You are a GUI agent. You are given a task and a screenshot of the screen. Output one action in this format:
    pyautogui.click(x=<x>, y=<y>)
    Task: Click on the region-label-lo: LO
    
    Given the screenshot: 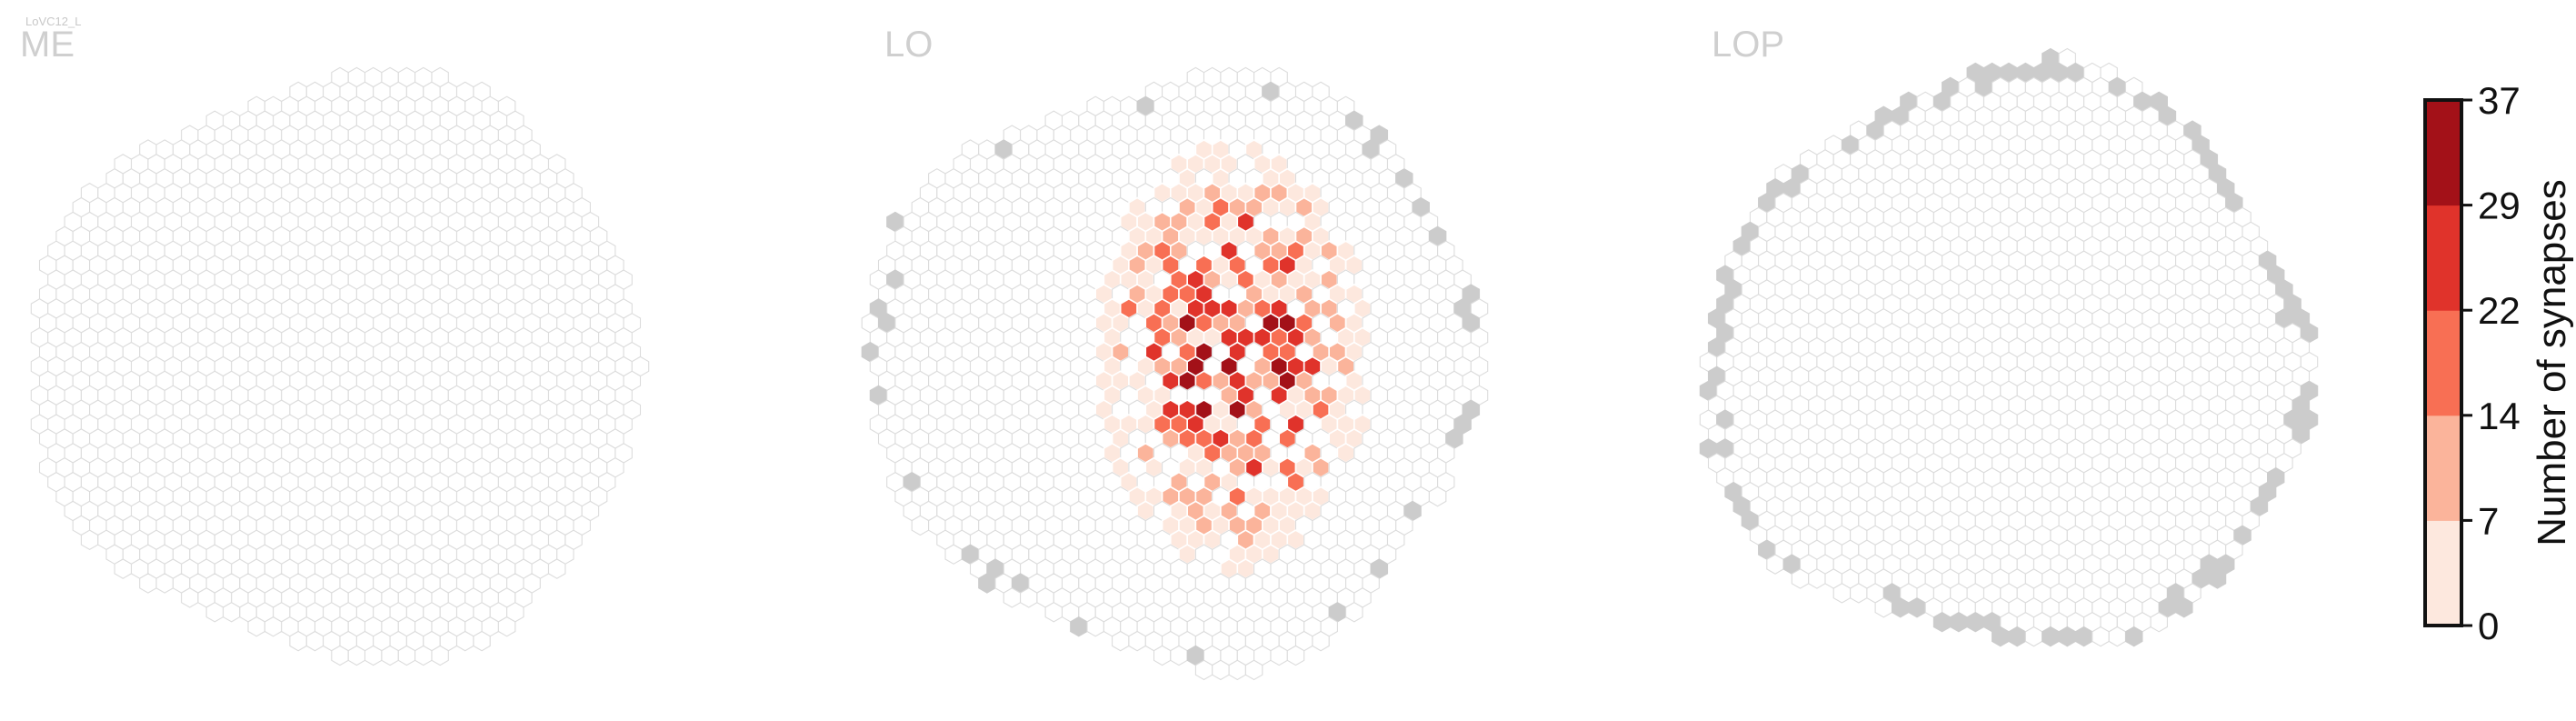 What is the action you would take?
    pyautogui.click(x=908, y=45)
    